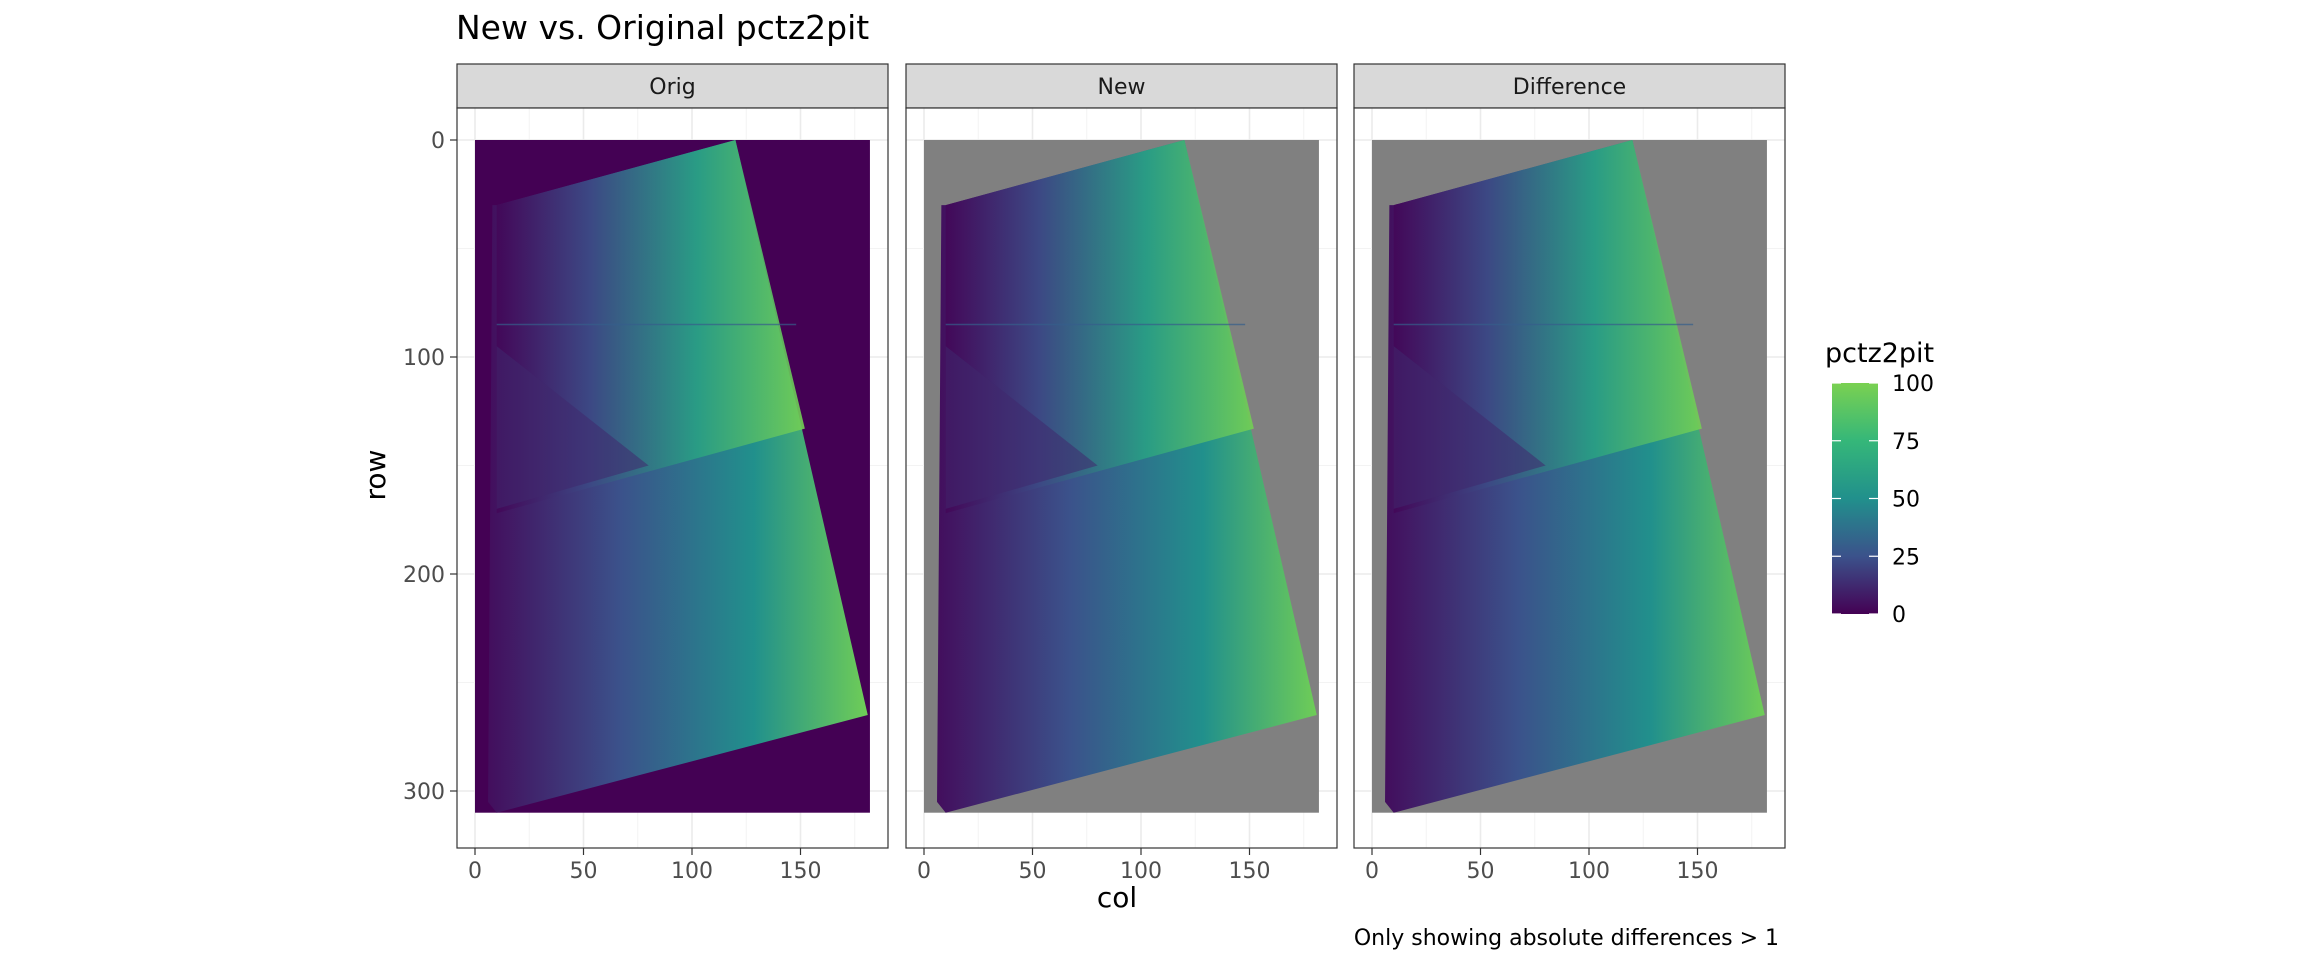 The width and height of the screenshot is (2304, 964). I want to click on legend: pctz2pit 0 25 50 75 100, so click(1879, 483).